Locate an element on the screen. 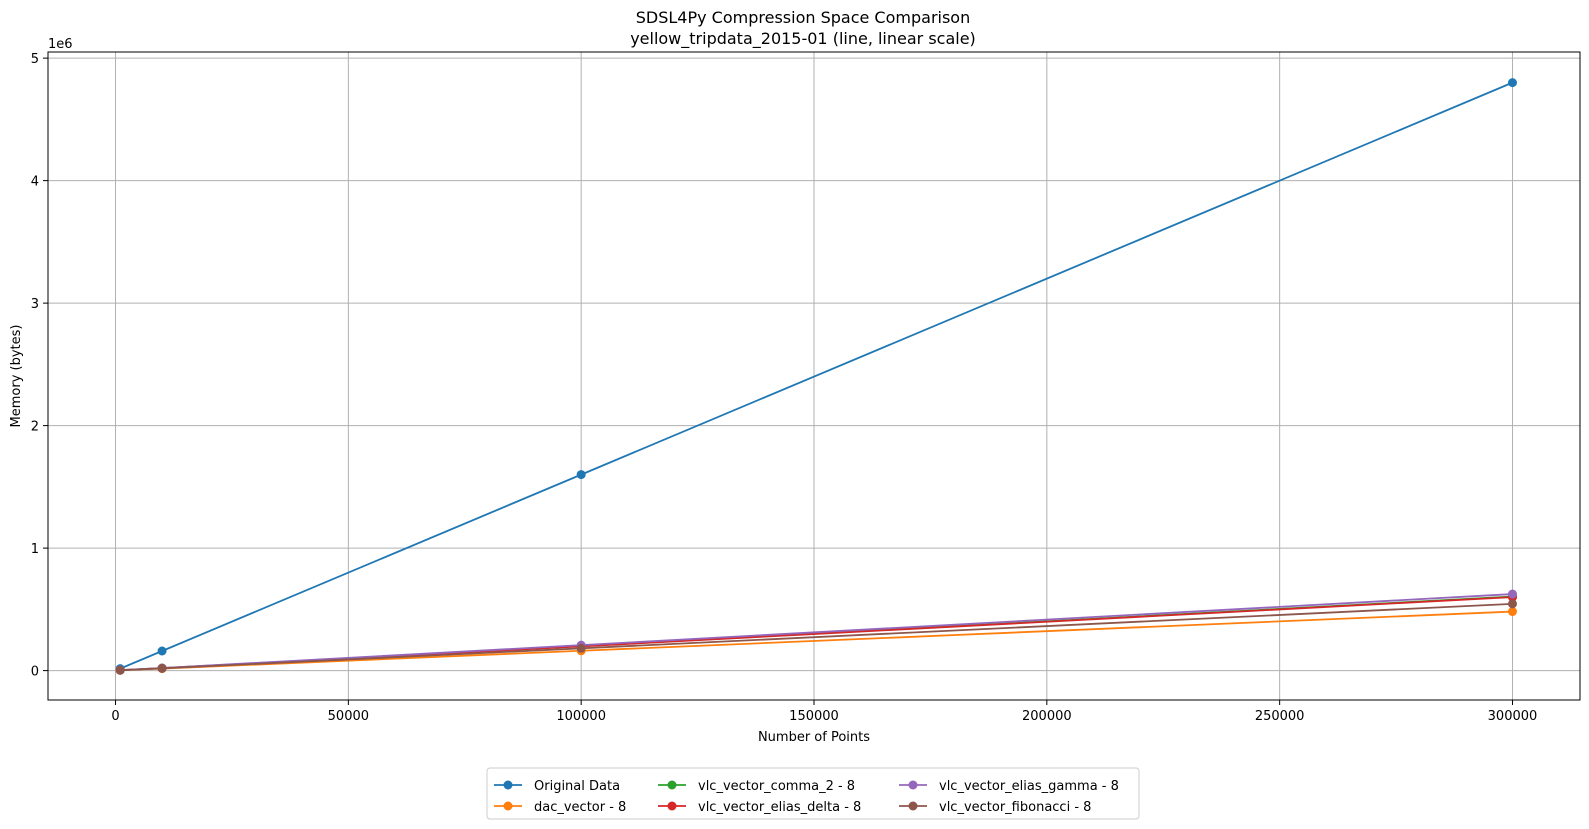 The width and height of the screenshot is (1589, 829). y-tick-label: 3 is located at coordinates (35, 304).